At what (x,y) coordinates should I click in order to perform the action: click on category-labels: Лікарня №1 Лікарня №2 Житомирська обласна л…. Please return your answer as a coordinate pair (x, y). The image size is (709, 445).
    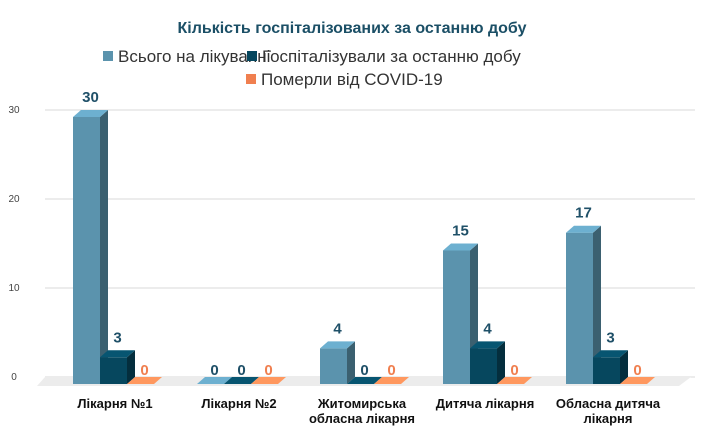
    Looking at the image, I should click on (368, 411).